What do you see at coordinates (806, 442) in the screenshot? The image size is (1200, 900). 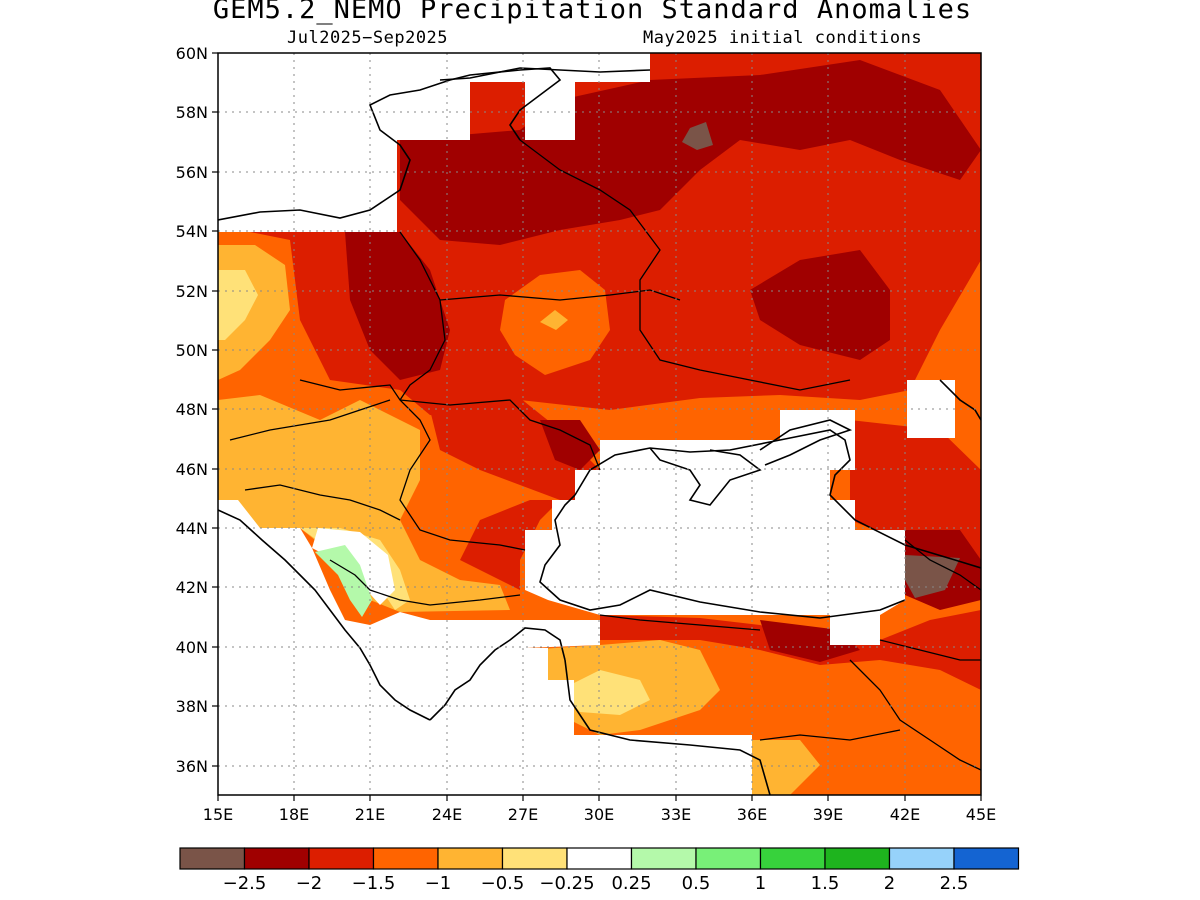 I see `sea-of-azov` at bounding box center [806, 442].